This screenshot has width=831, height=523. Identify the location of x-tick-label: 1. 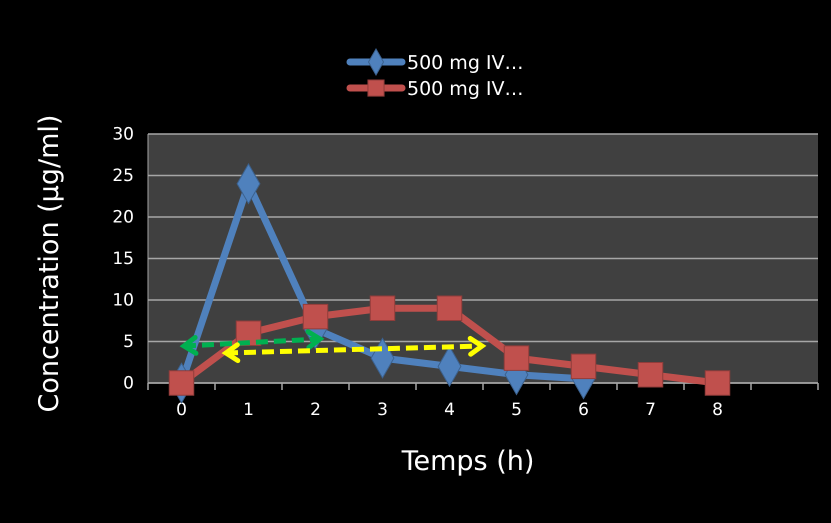
(248, 410).